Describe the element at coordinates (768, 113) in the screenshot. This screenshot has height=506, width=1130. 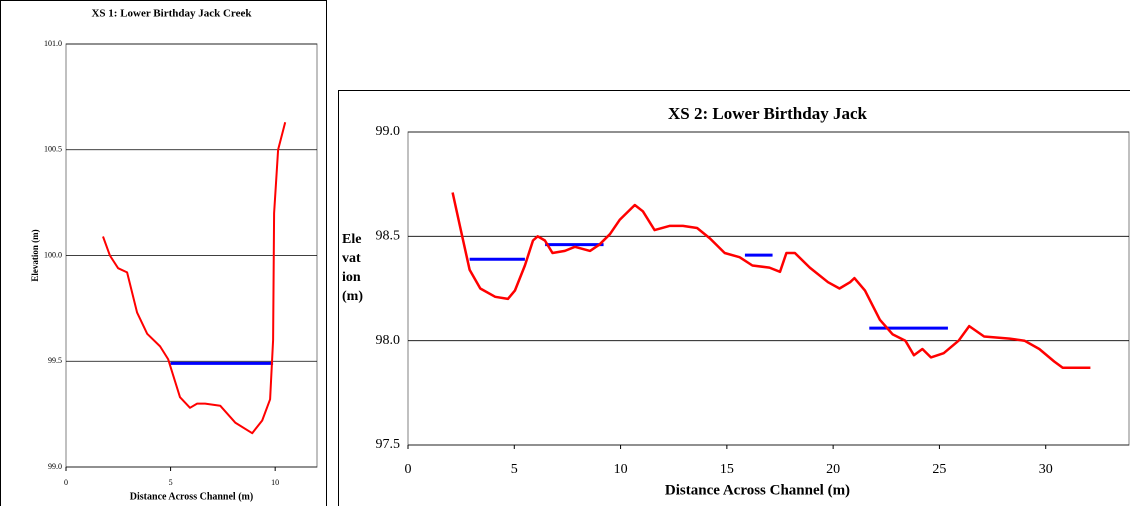
I see `chart-title: XS 2: Lower Birthday Jack` at that location.